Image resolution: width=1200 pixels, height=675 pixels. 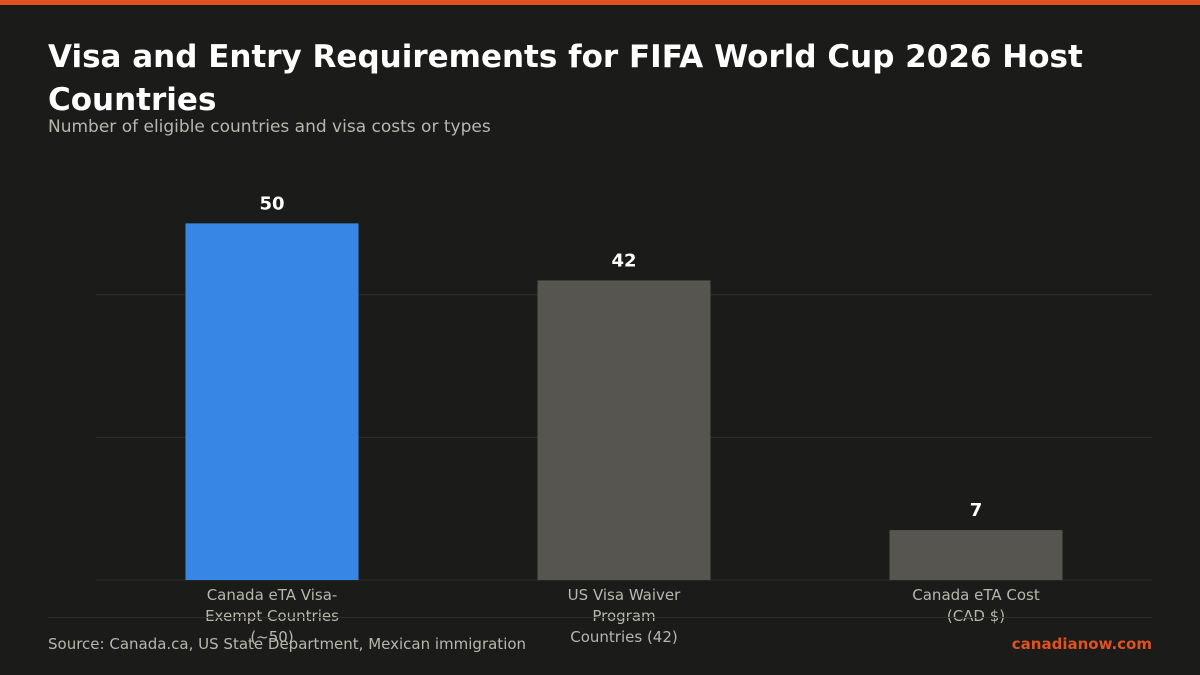 I want to click on category-label: Canada eTA Cost, so click(x=976, y=595).